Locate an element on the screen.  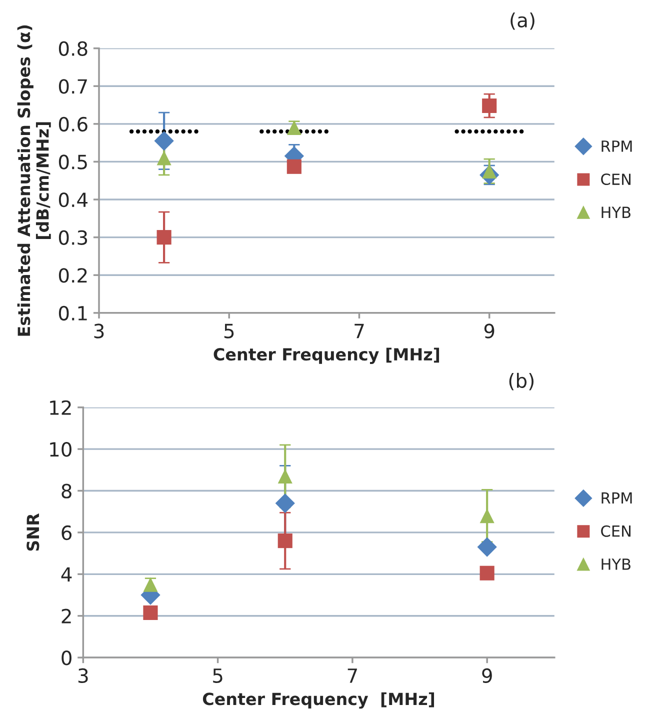
y-tick-label: 0.4 is located at coordinates (73, 200).